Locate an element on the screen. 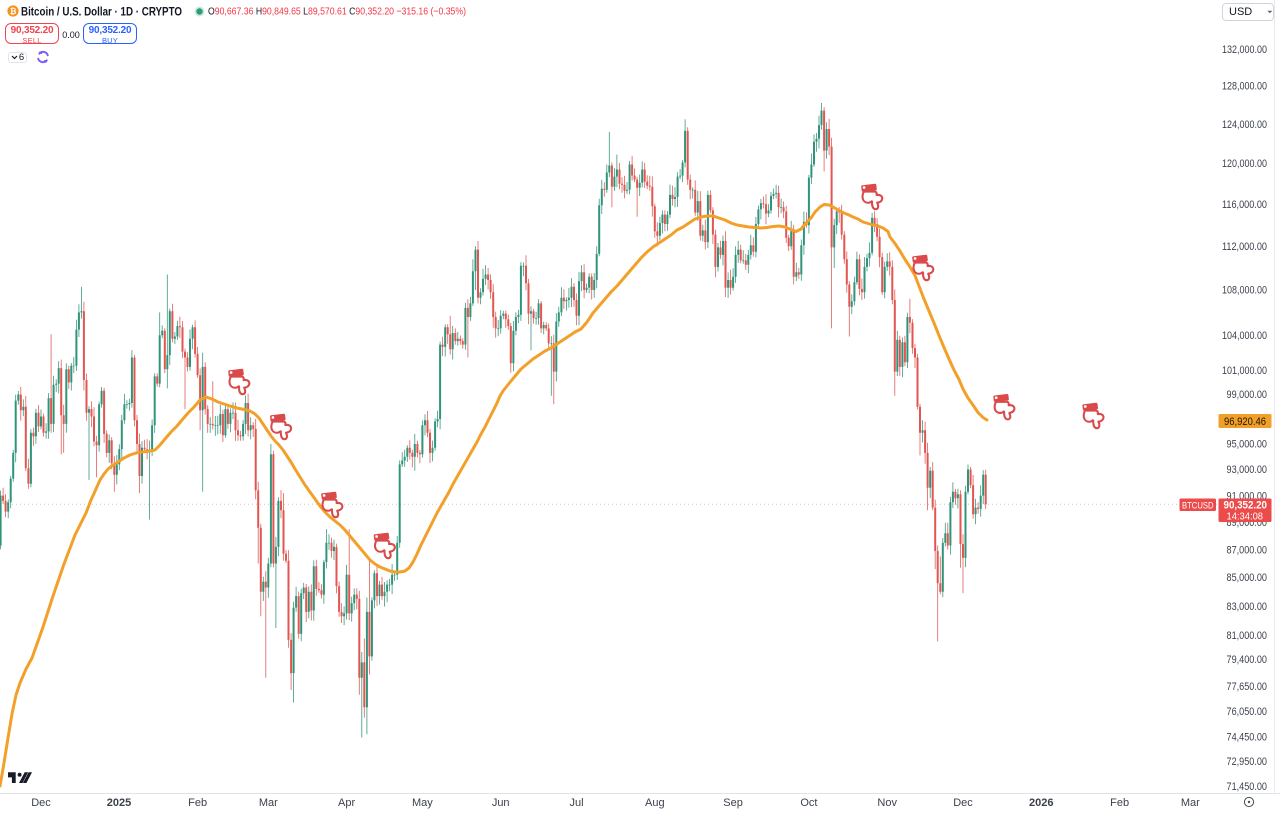 This screenshot has width=1280, height=816. svg-text: 2026 is located at coordinates (1041, 803).